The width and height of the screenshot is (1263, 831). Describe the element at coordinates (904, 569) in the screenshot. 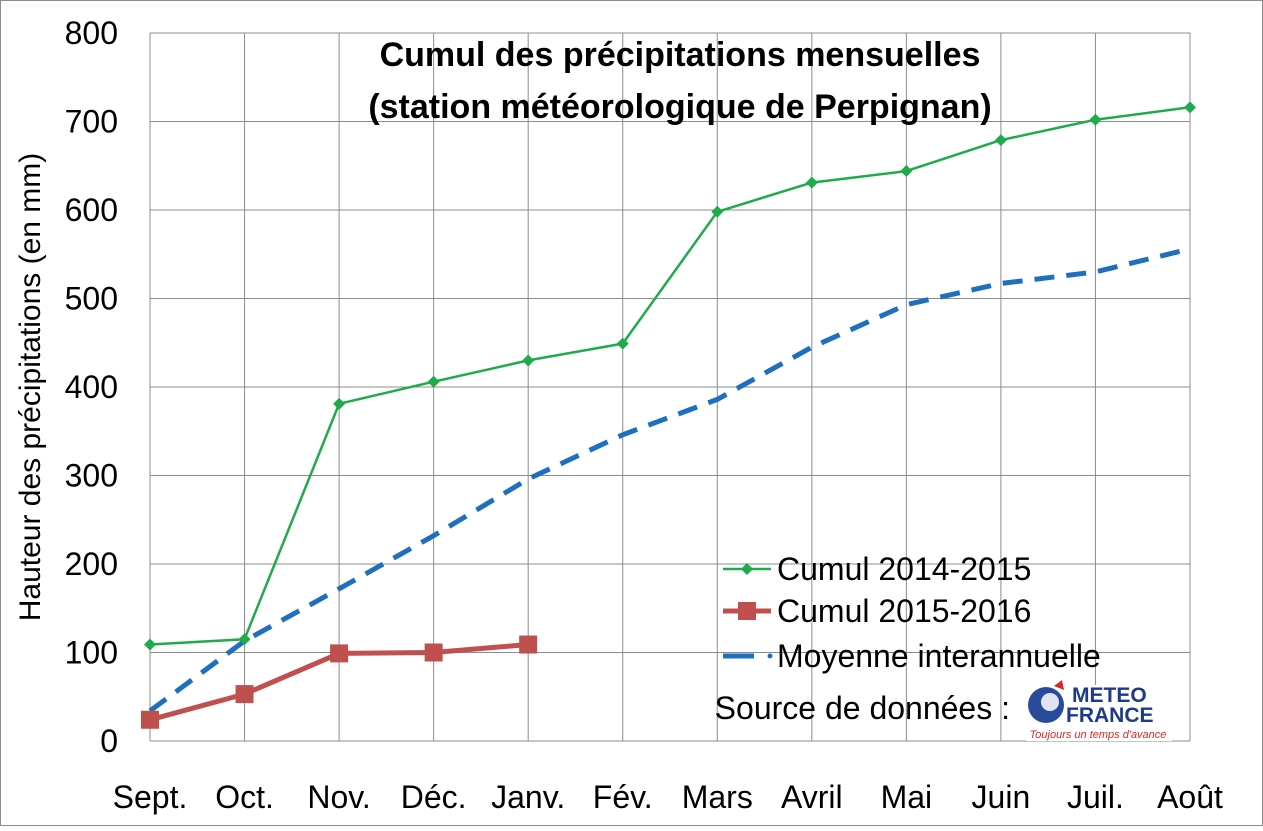

I see `legend-label-0: Cumul 2014-2015` at that location.